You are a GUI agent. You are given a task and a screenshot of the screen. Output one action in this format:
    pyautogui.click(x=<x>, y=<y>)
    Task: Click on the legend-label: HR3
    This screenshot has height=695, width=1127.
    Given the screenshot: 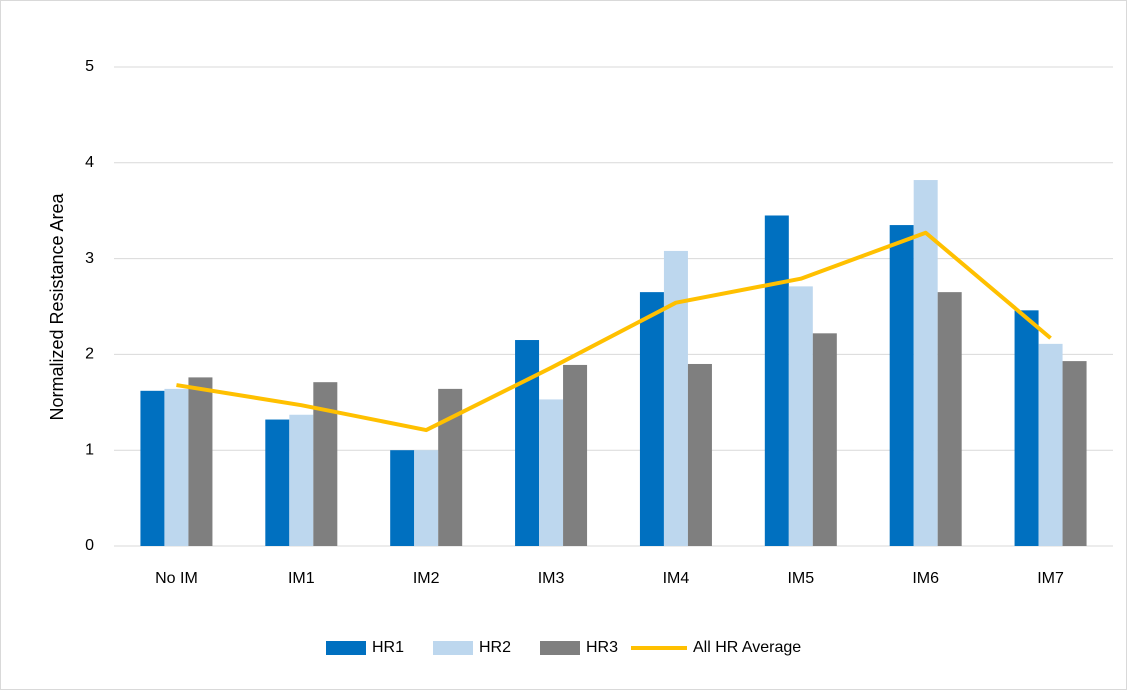 What is the action you would take?
    pyautogui.click(x=602, y=647)
    